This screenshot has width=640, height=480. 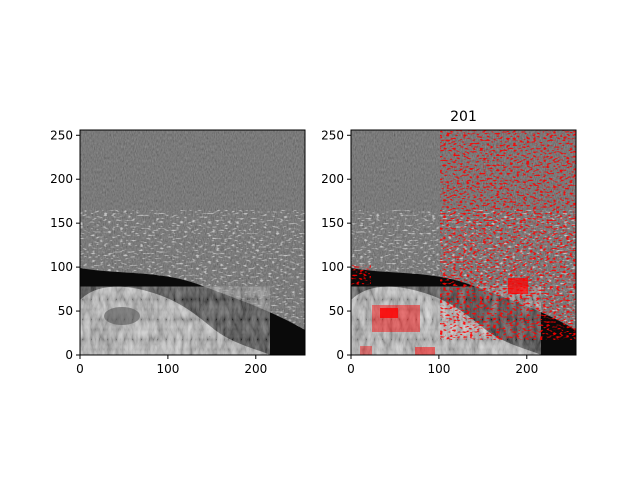 I want to click on right-y-tick-label: 100, so click(x=332, y=267).